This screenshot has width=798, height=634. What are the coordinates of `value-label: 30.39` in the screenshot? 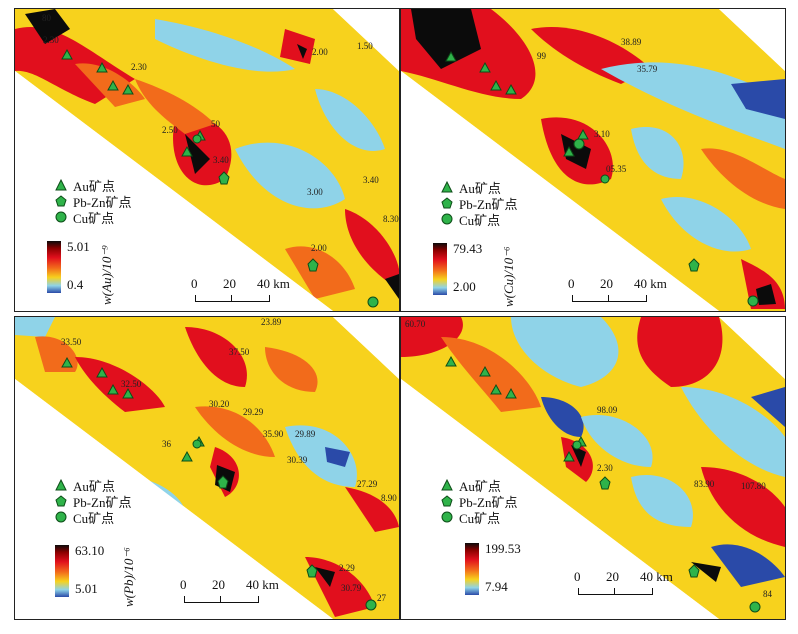 It's located at (297, 460).